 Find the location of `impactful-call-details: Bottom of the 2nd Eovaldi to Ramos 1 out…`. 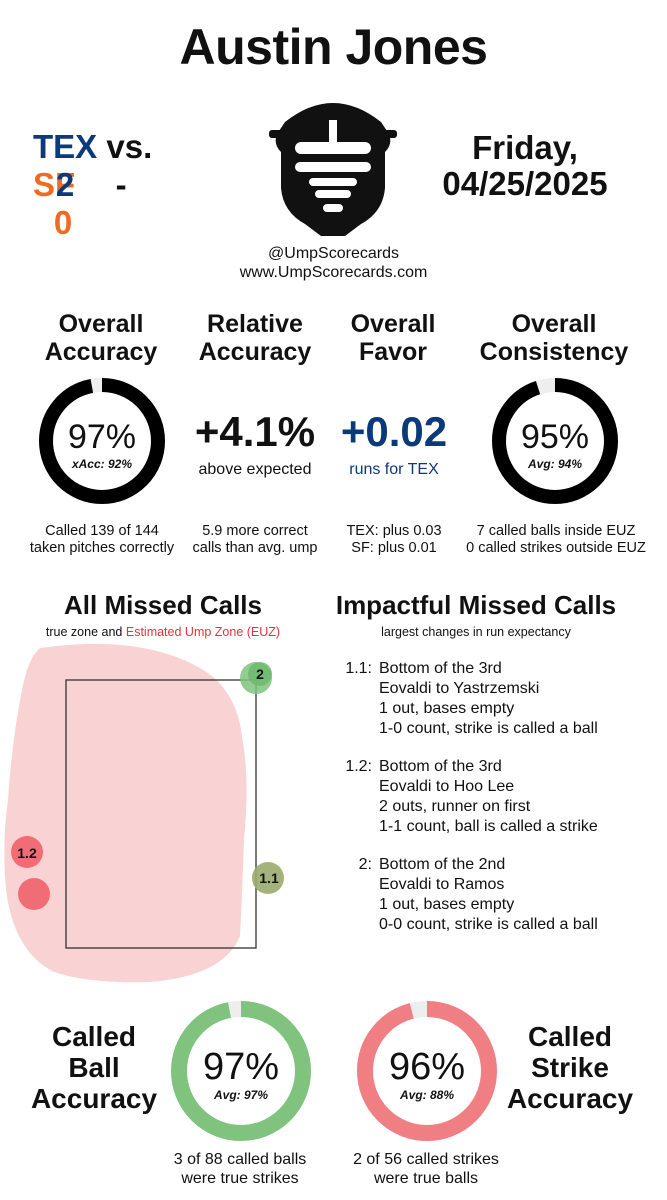

impactful-call-details: Bottom of the 2nd Eovaldi to Ramos 1 out… is located at coordinates (488, 895).